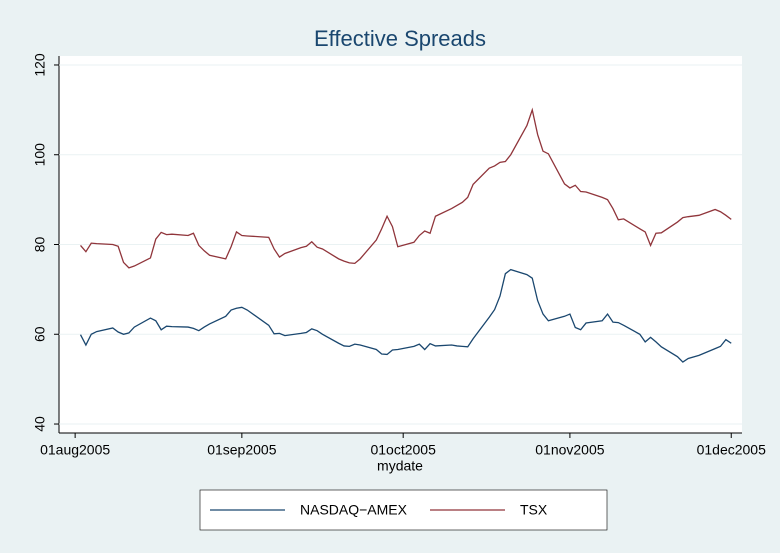  I want to click on legend-label: TSX, so click(534, 510).